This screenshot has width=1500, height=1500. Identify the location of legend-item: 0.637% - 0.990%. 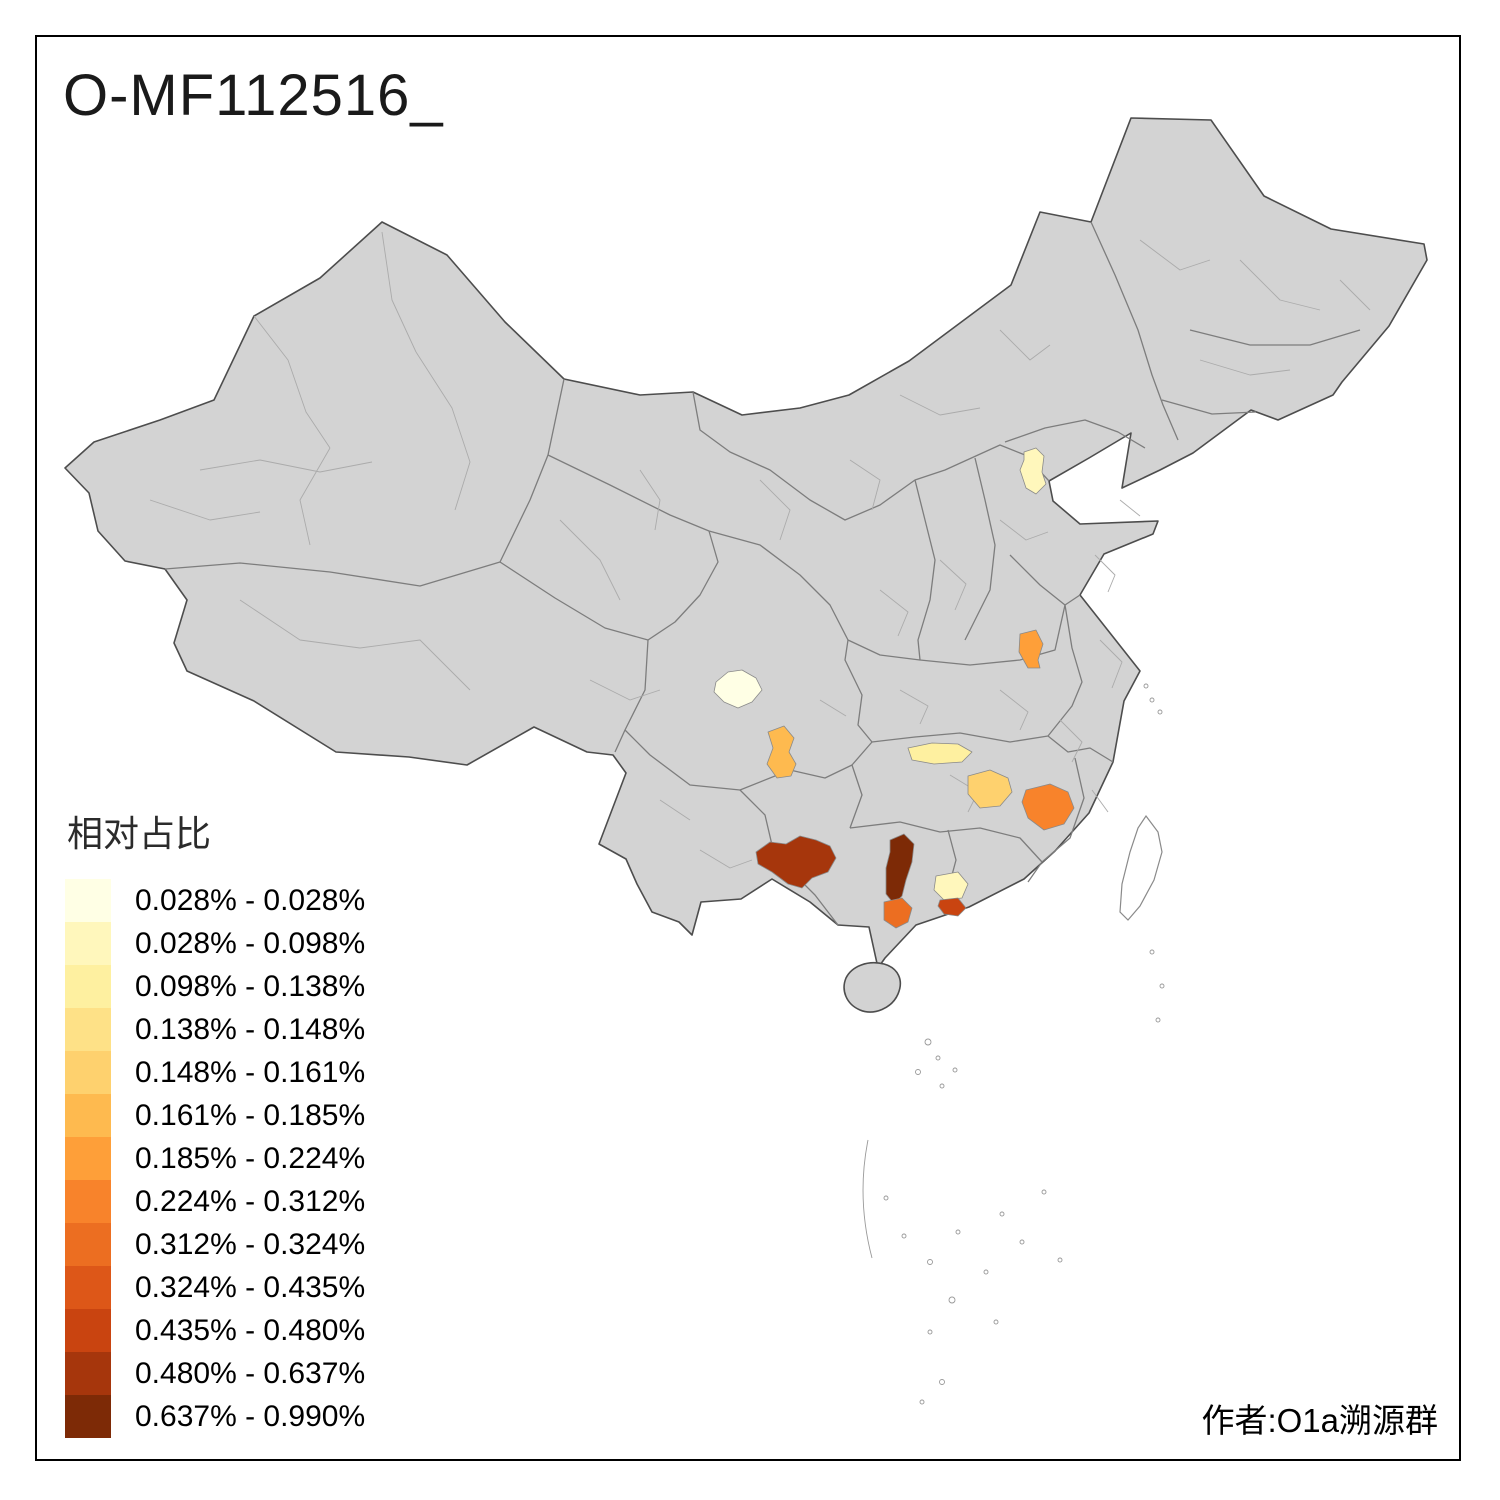
(215, 1416).